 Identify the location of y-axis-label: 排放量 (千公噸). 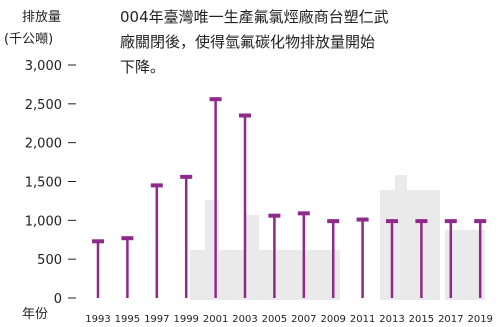
(32, 28).